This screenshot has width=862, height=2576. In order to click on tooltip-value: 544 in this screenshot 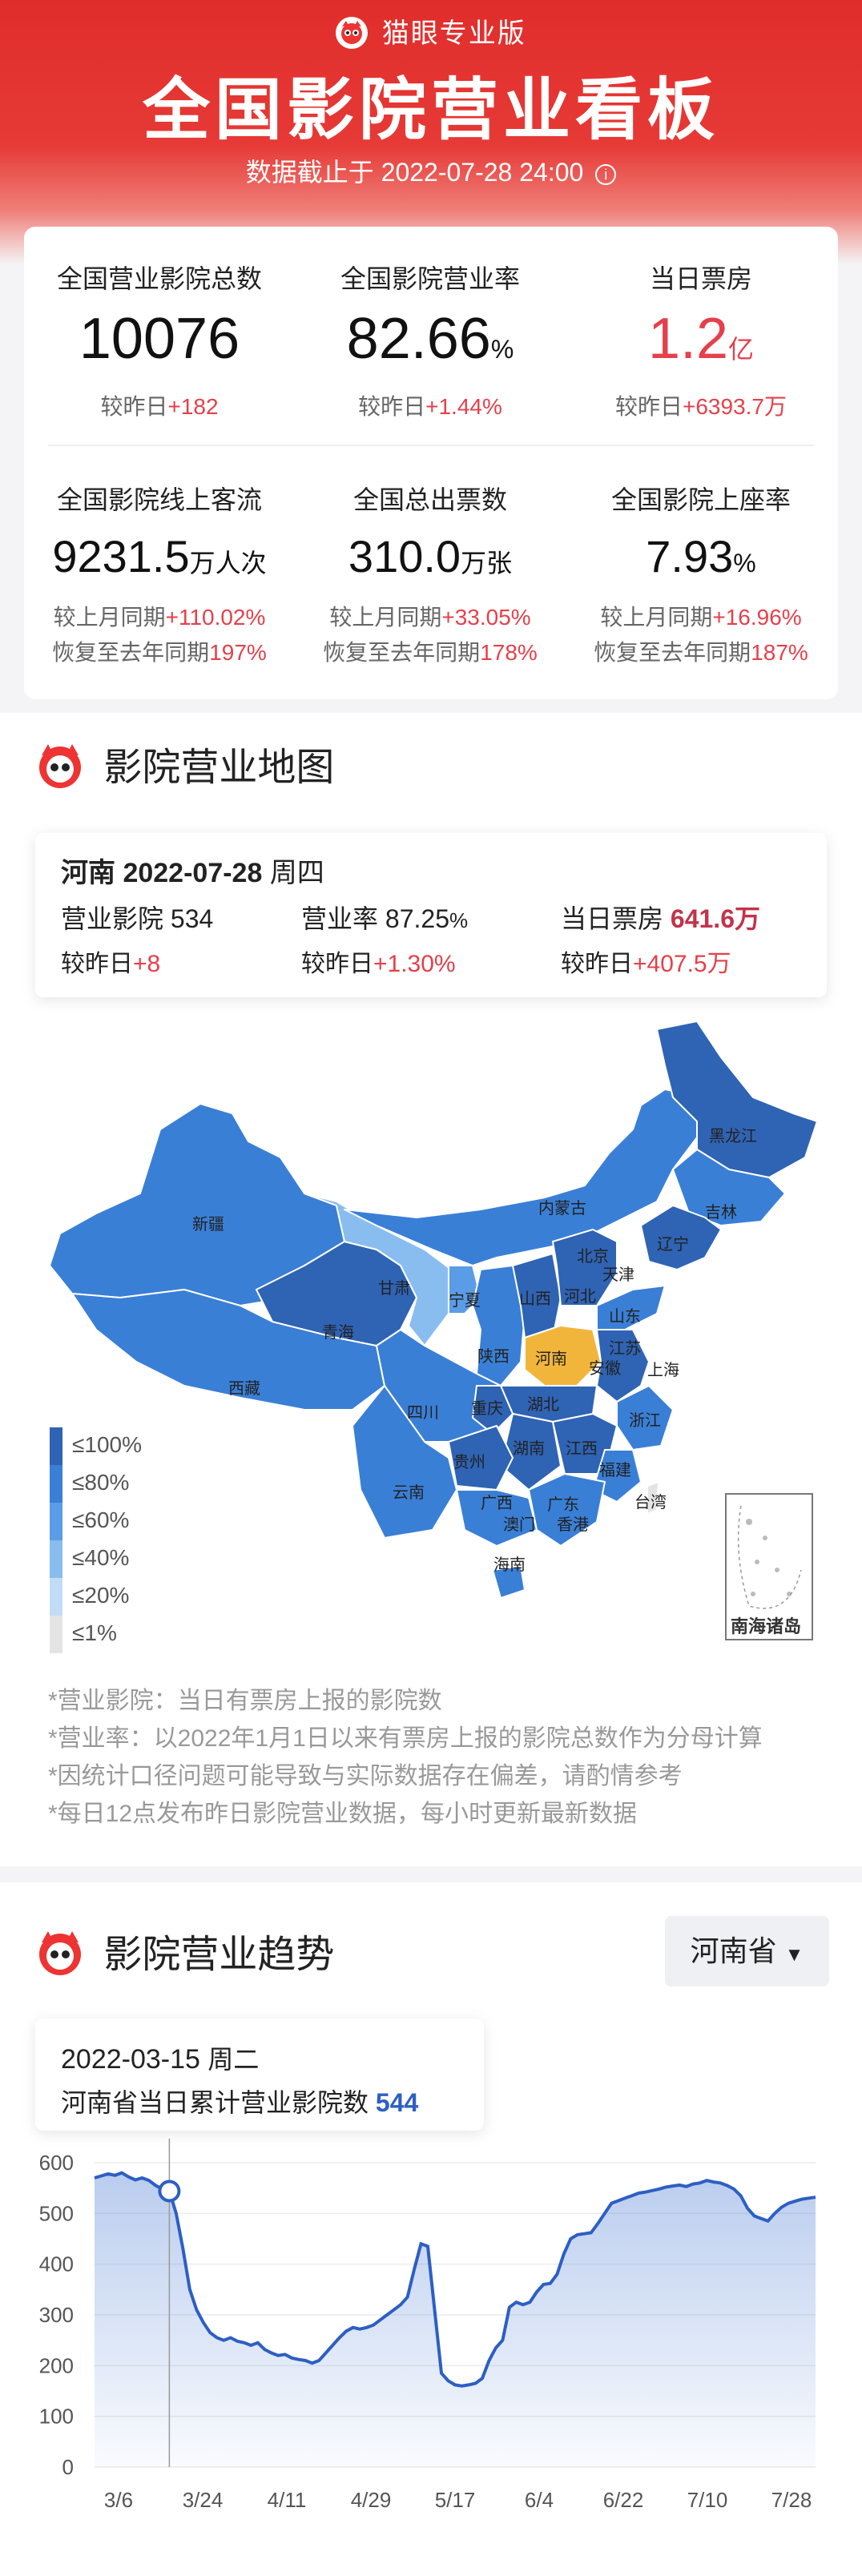, I will do `click(397, 2102)`.